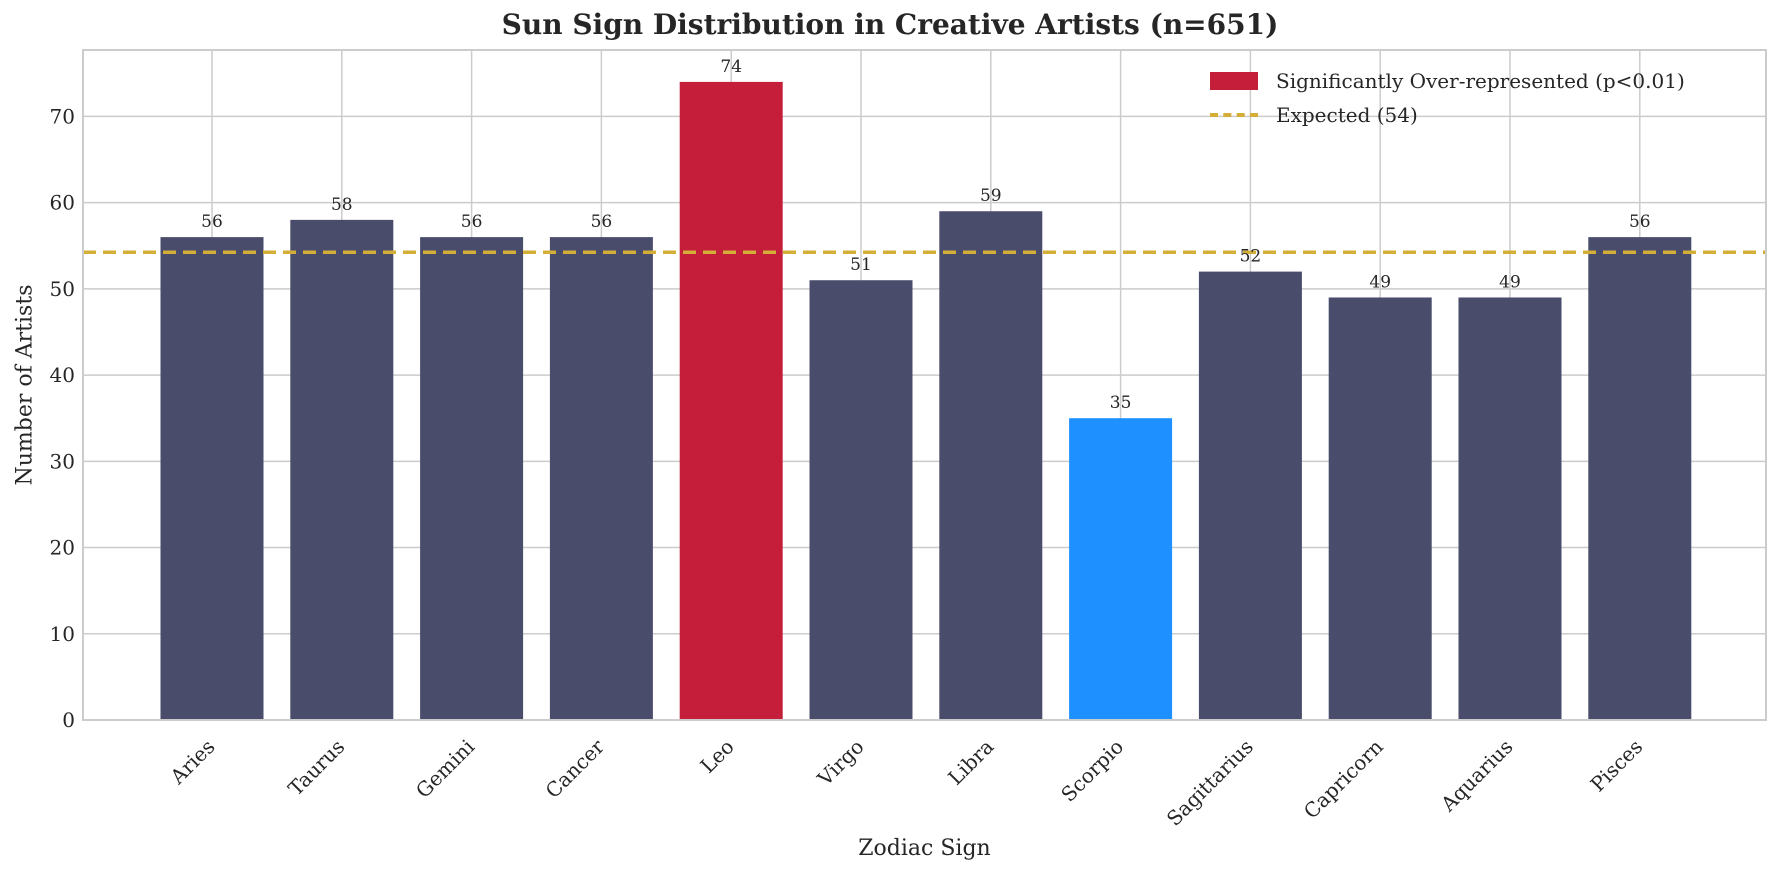  Describe the element at coordinates (1347, 115) in the screenshot. I see `legend-label: Expected (54)` at that location.